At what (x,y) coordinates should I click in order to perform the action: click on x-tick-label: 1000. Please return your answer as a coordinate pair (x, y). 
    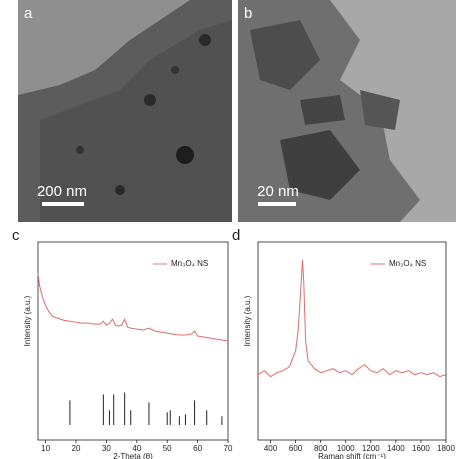
    Looking at the image, I should click on (346, 448).